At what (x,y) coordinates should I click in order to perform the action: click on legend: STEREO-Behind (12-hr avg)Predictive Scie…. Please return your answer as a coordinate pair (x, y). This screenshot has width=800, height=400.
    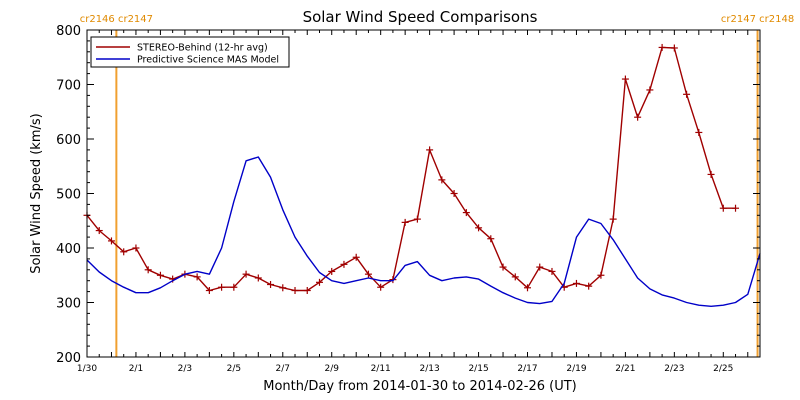
    Looking at the image, I should click on (190, 52).